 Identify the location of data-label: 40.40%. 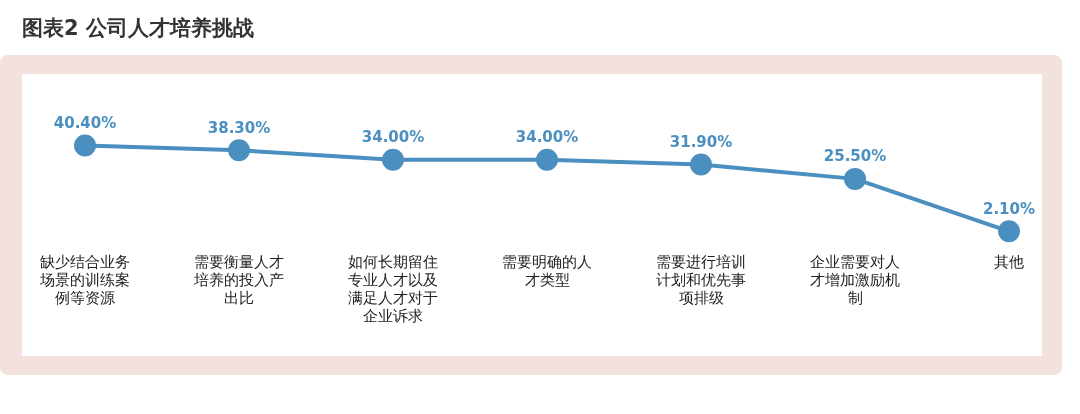
(85, 122).